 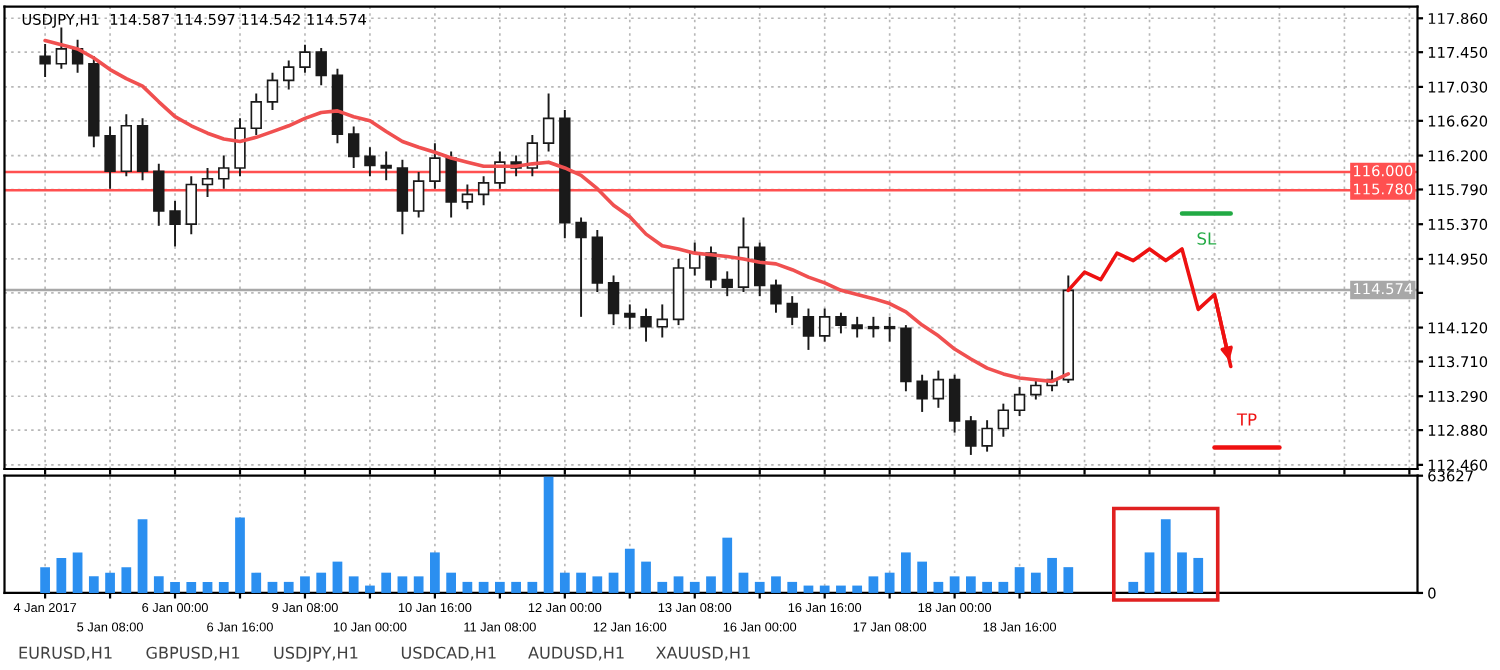 I want to click on text: GBPUSD,H1, so click(x=193, y=653).